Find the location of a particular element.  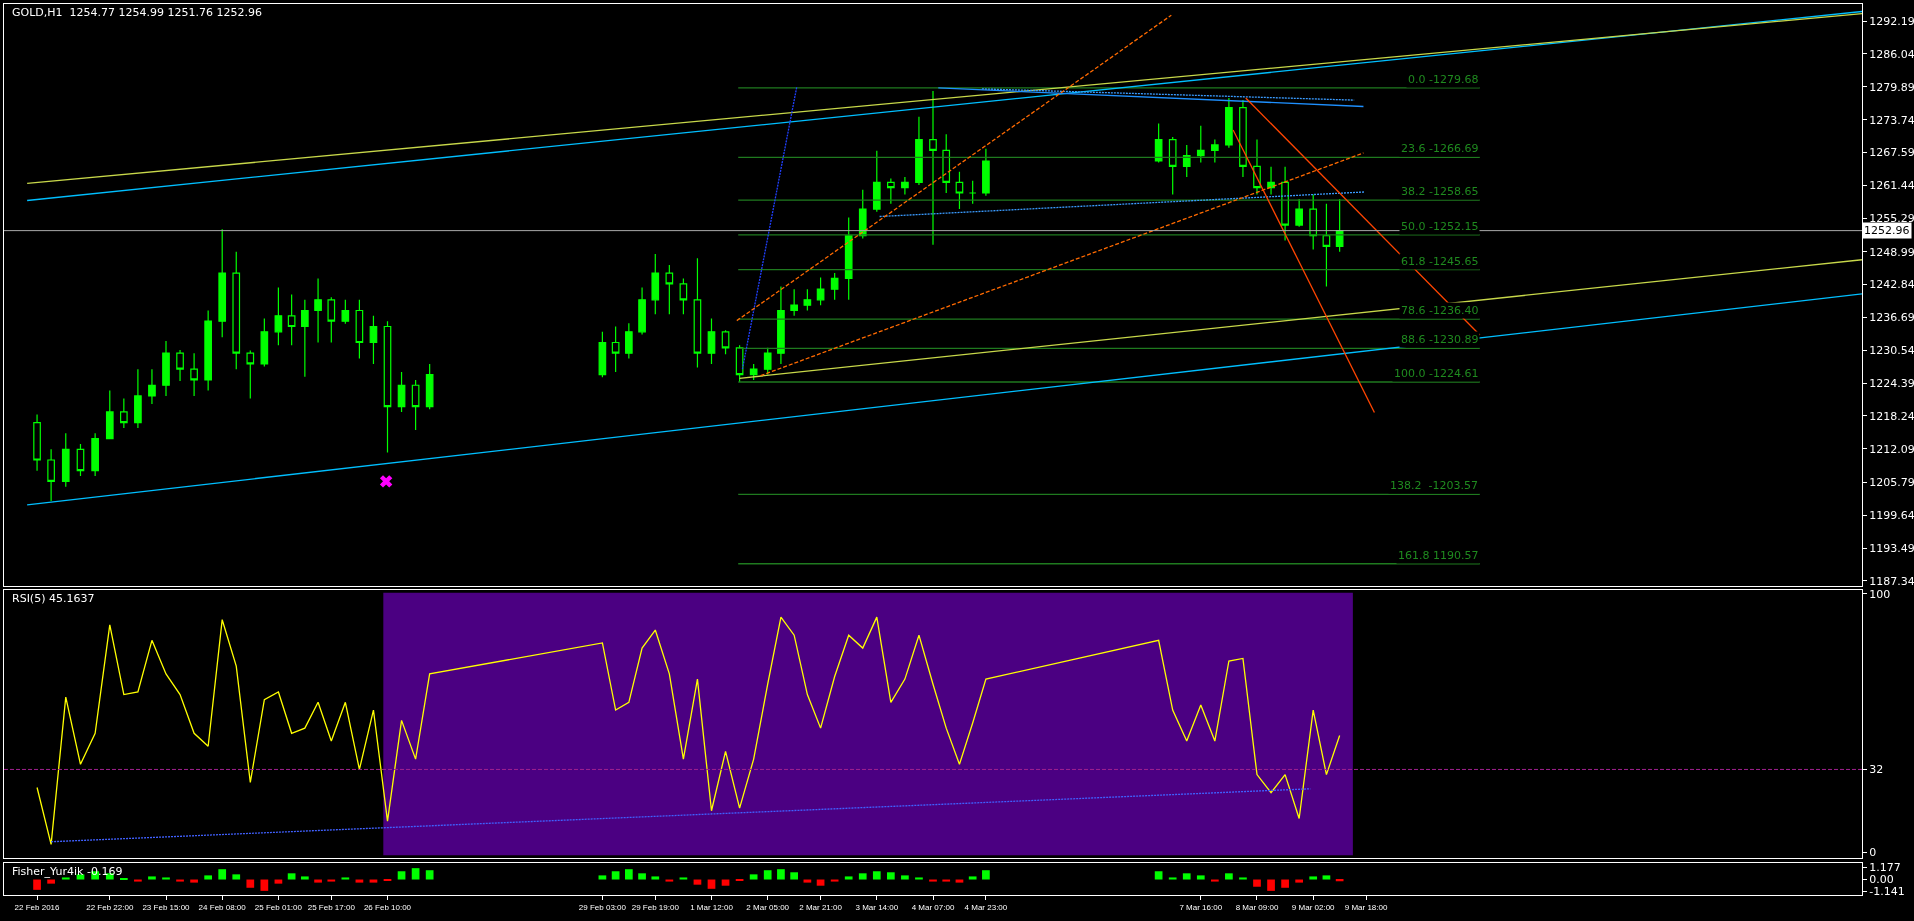

y-tick-label: 1230.54 is located at coordinates (1891, 351).